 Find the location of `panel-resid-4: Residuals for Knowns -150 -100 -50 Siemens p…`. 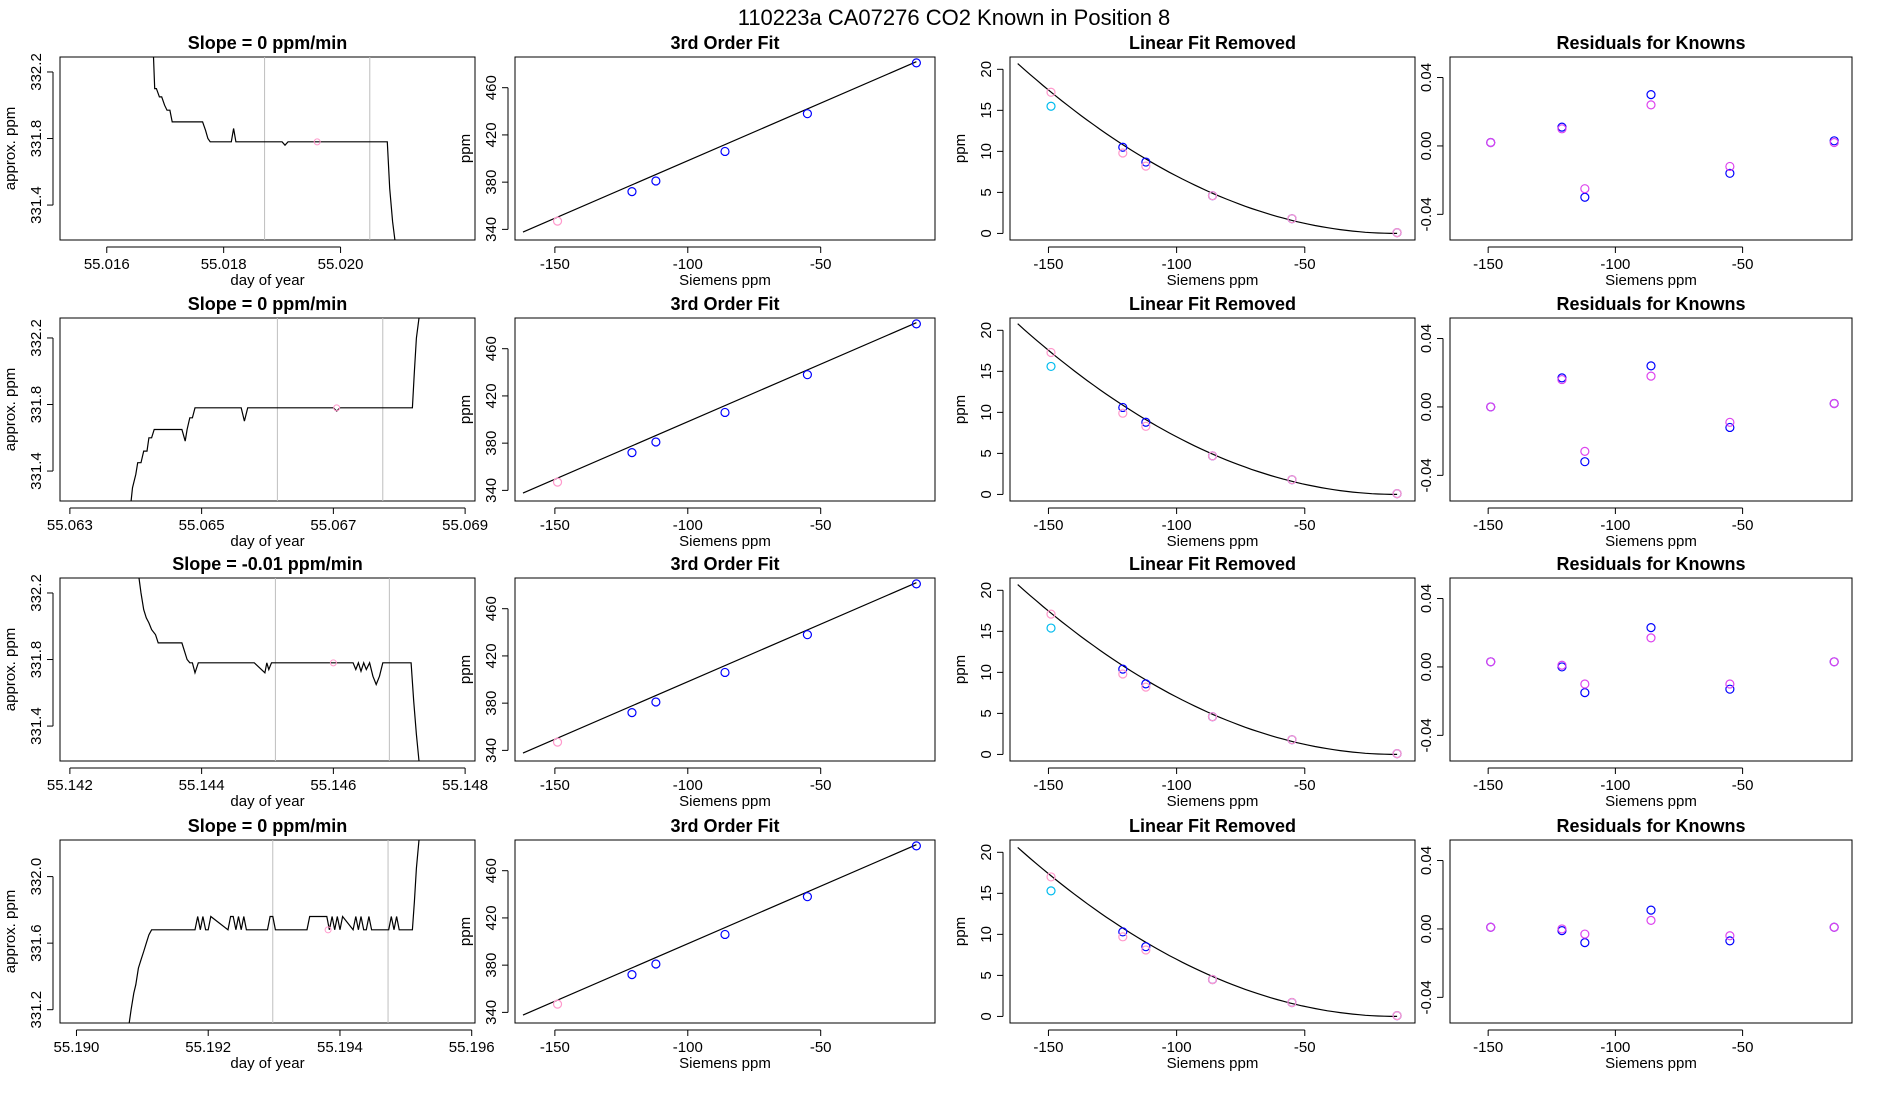

panel-resid-4: Residuals for Knowns -150 -100 -50 Siemens p… is located at coordinates (1635, 944).